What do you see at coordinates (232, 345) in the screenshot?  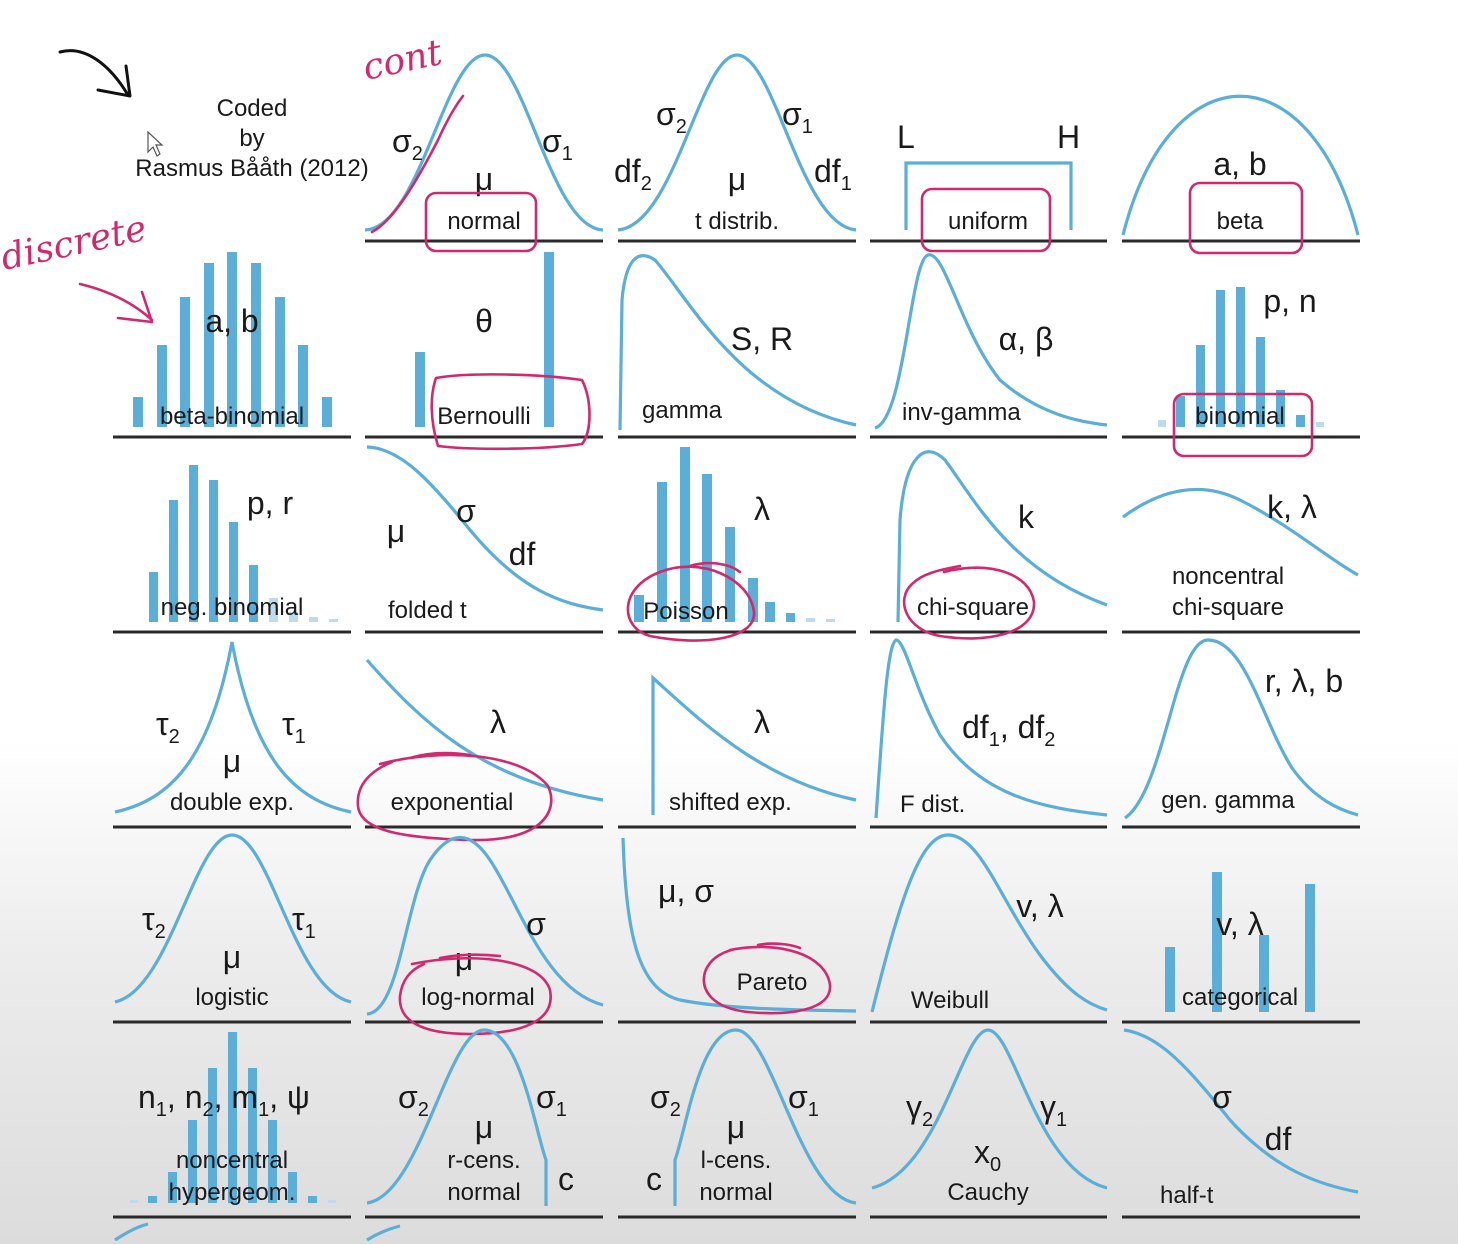 I see `cell-beta-binomial: a, b beta-binomial` at bounding box center [232, 345].